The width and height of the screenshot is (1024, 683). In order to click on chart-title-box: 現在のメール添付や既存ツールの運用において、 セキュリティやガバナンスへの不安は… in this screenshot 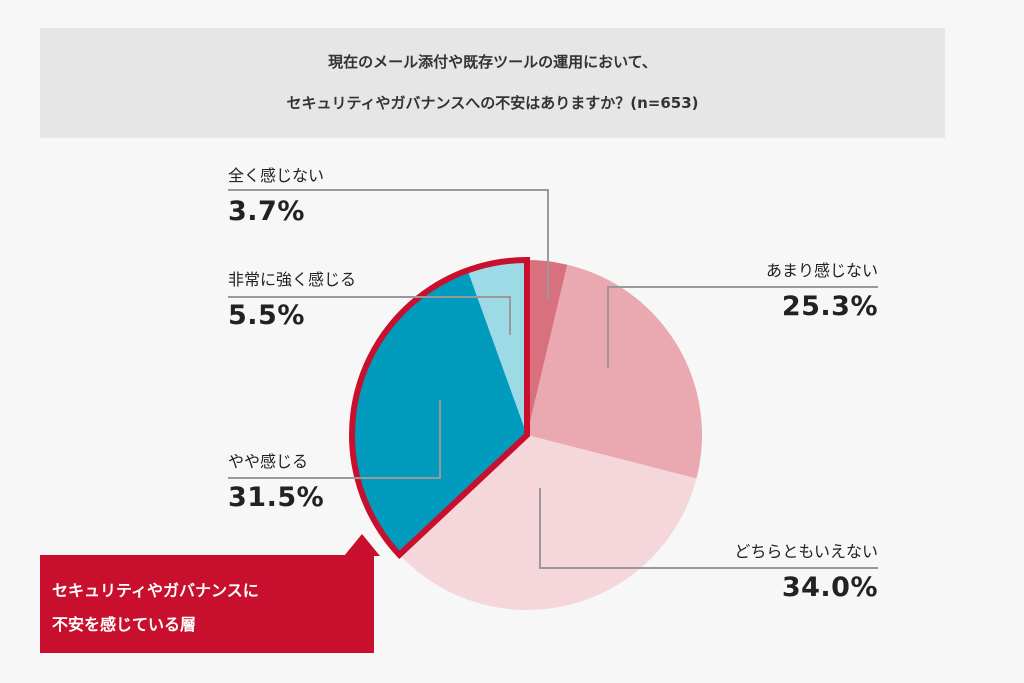, I will do `click(492, 83)`.